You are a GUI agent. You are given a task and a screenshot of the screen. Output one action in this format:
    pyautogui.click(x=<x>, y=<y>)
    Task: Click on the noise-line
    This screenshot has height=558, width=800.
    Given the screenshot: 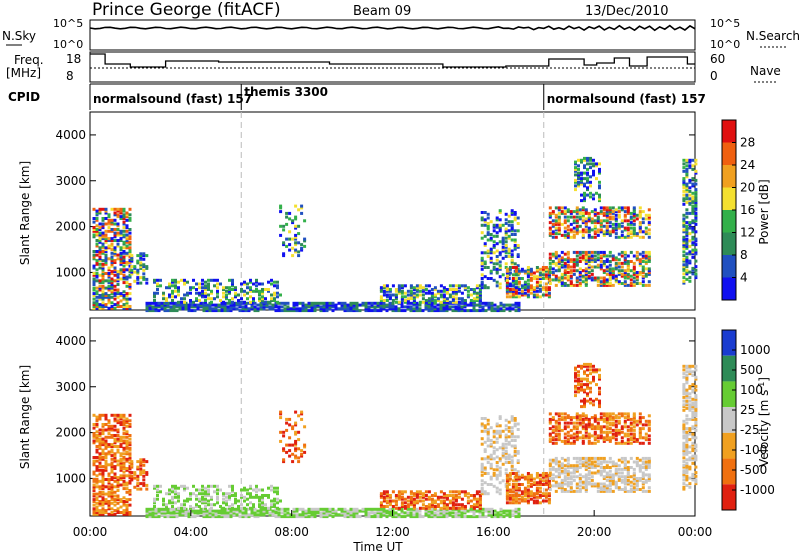 What is the action you would take?
    pyautogui.click(x=392, y=28)
    